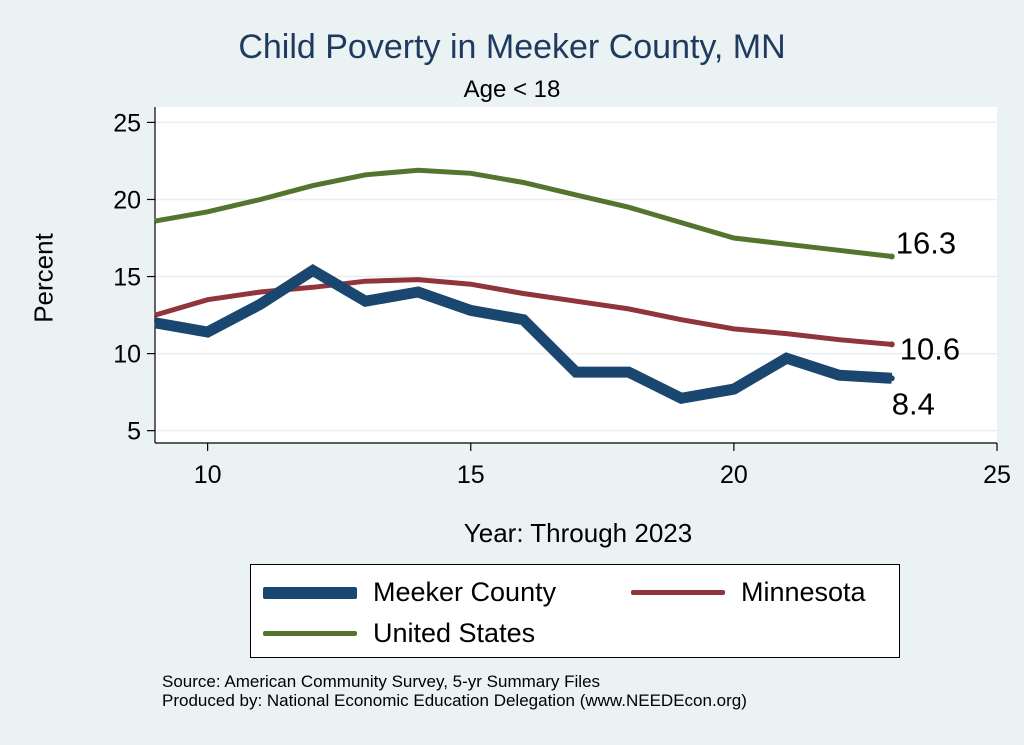  I want to click on data-label: 16.3, so click(926, 243).